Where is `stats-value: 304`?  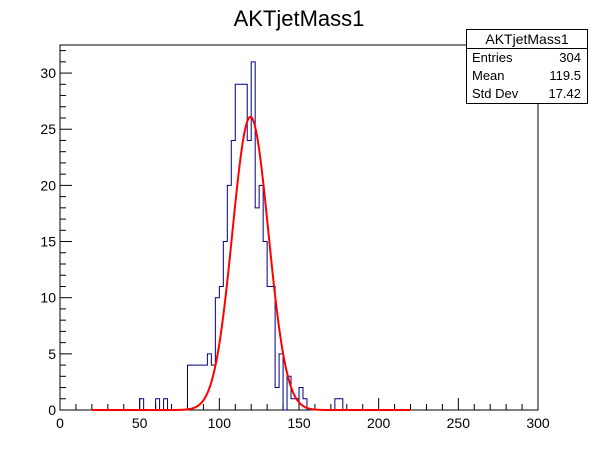 stats-value: 304 is located at coordinates (570, 57).